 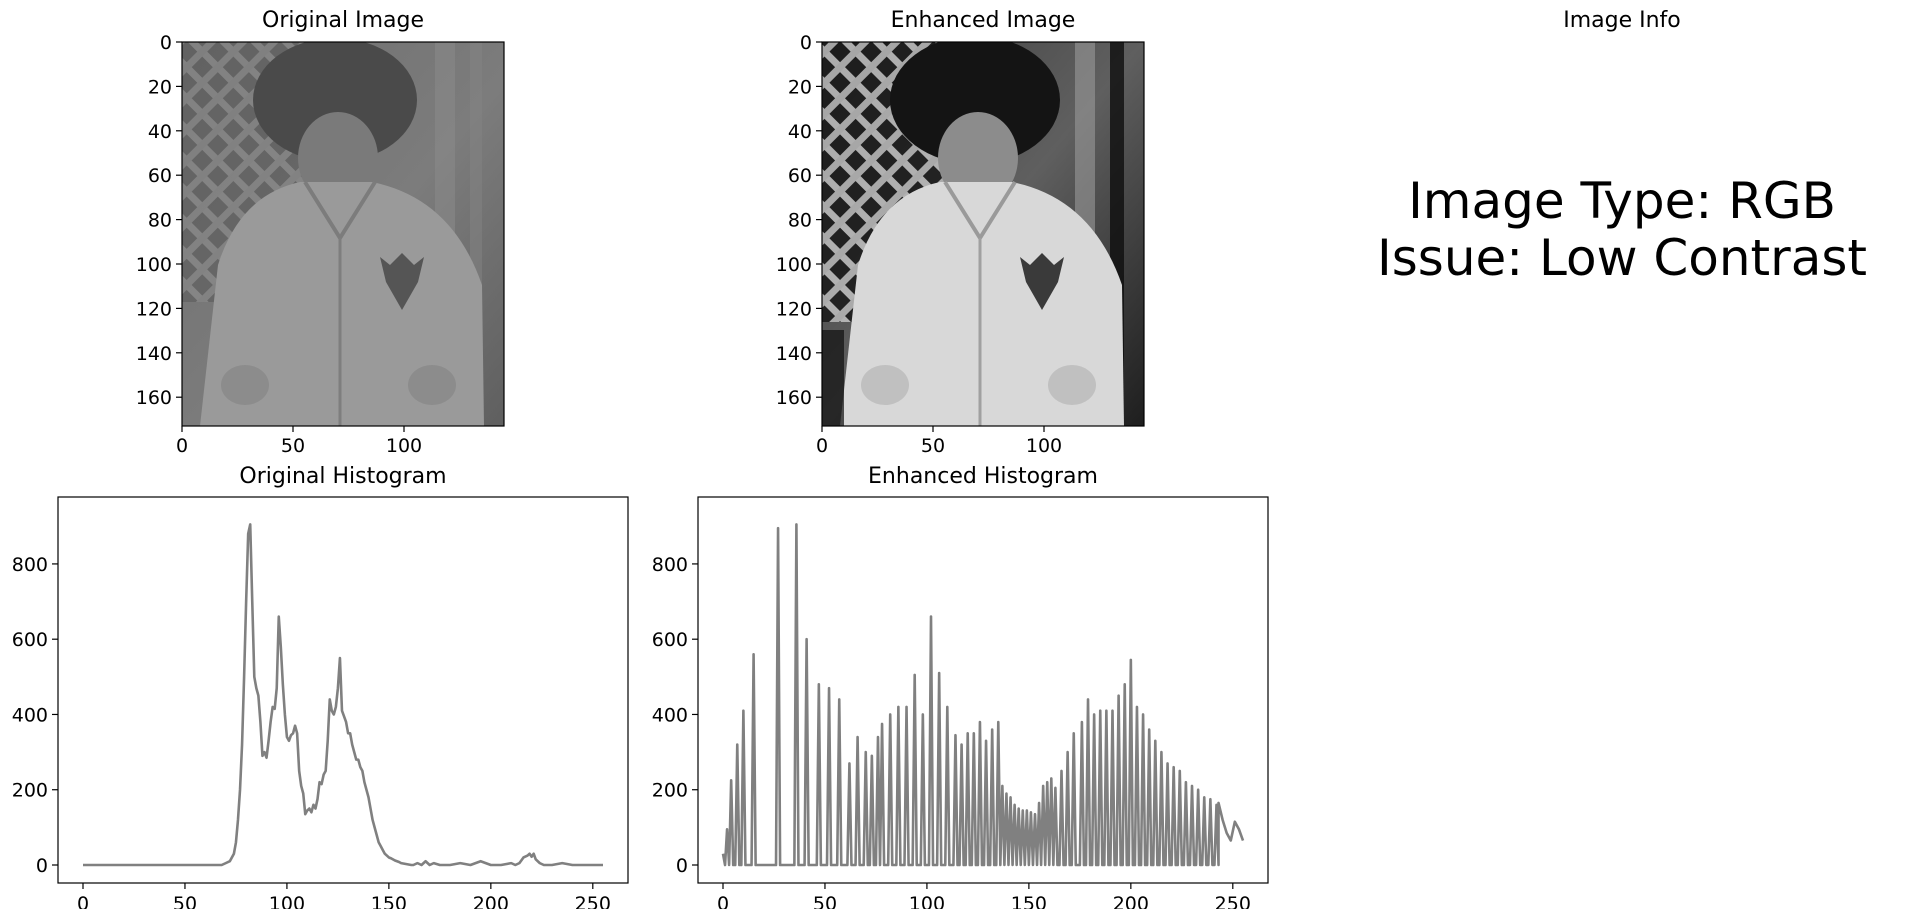 What do you see at coordinates (794, 309) in the screenshot?
I see `enhanced-image-y-tick-label: 120` at bounding box center [794, 309].